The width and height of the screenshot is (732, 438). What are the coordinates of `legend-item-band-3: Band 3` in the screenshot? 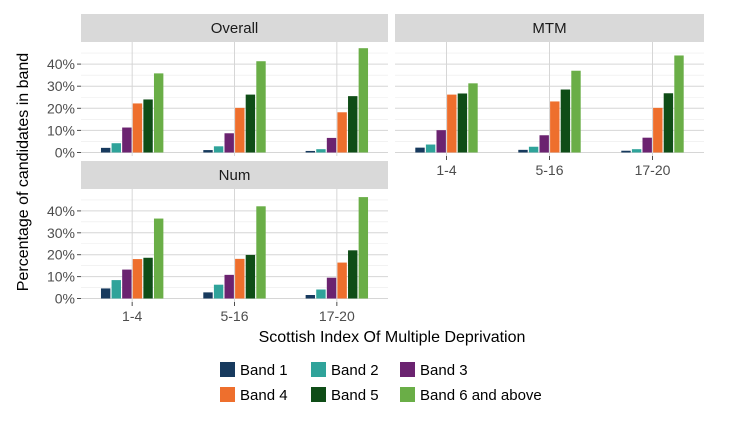 It's located at (434, 370).